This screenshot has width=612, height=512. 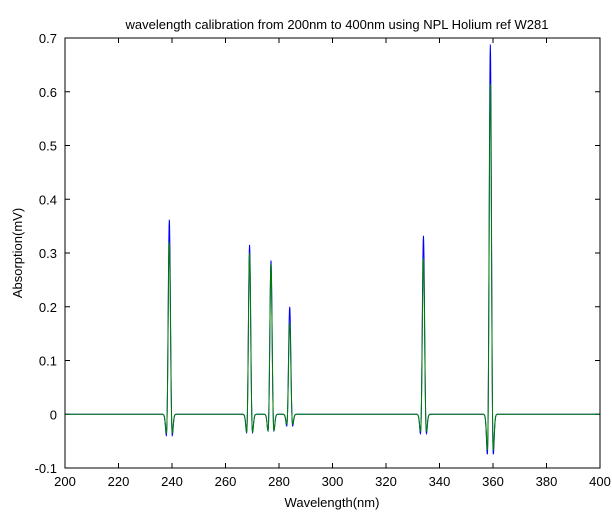 I want to click on y-tick-label: 0.2, so click(x=48, y=307).